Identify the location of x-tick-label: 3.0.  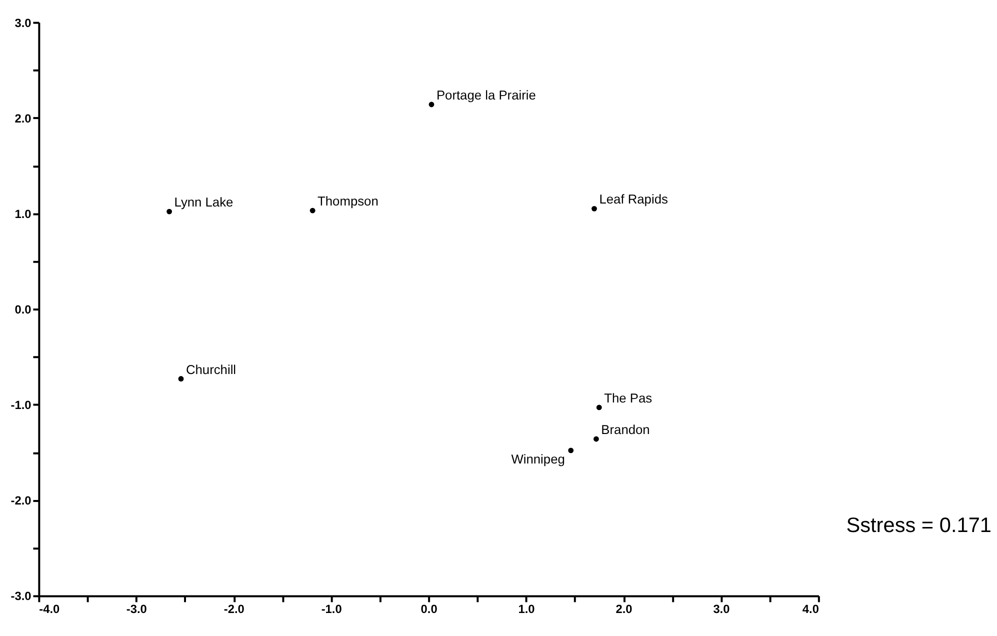
(721, 609).